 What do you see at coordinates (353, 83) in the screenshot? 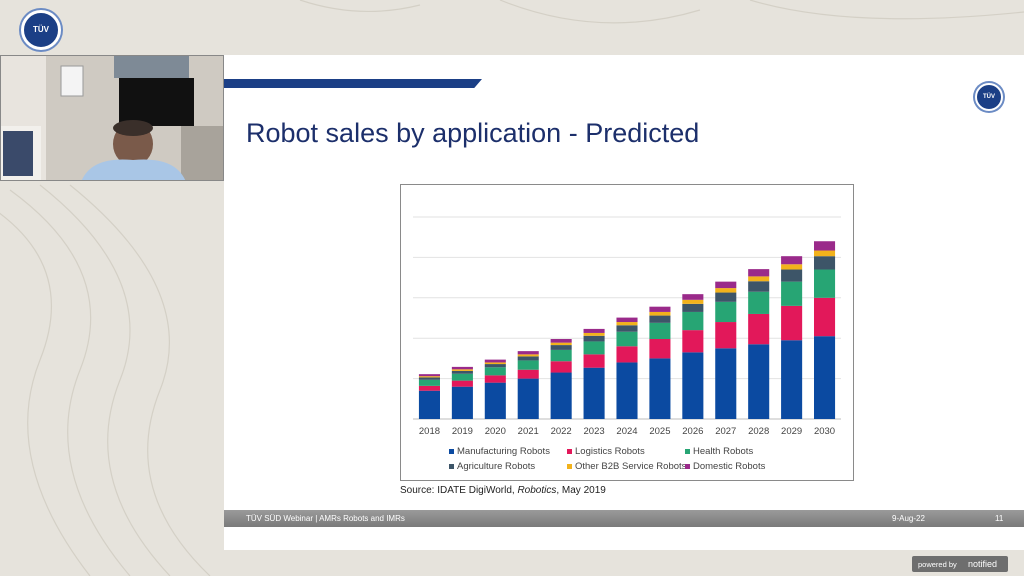
I see `accent-bar` at bounding box center [353, 83].